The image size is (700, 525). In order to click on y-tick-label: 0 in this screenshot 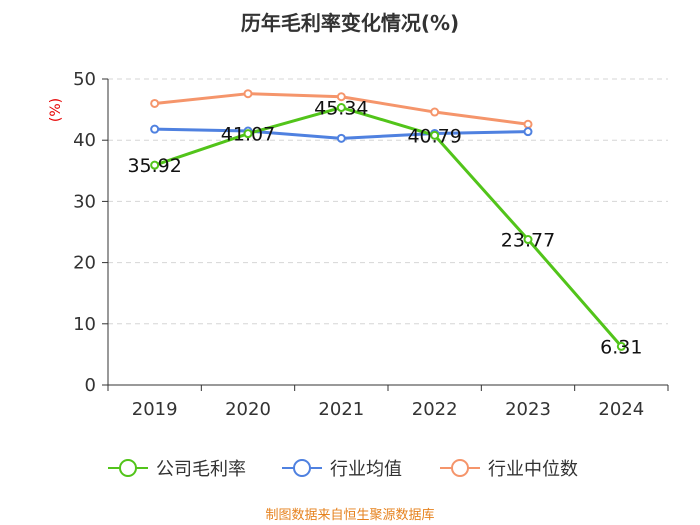, I will do `click(90, 385)`.